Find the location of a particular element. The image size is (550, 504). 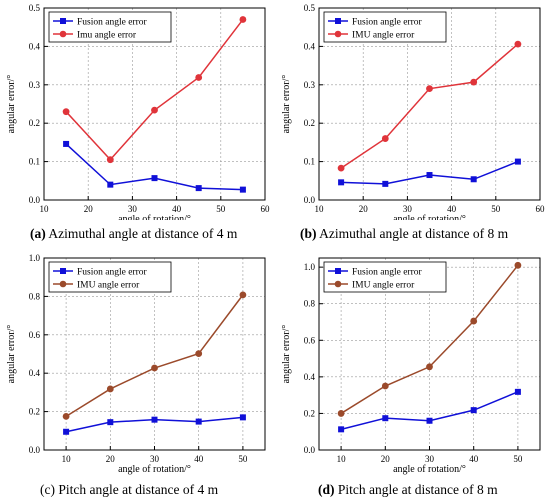

y-tick-label: 0.1 is located at coordinates (309, 162).